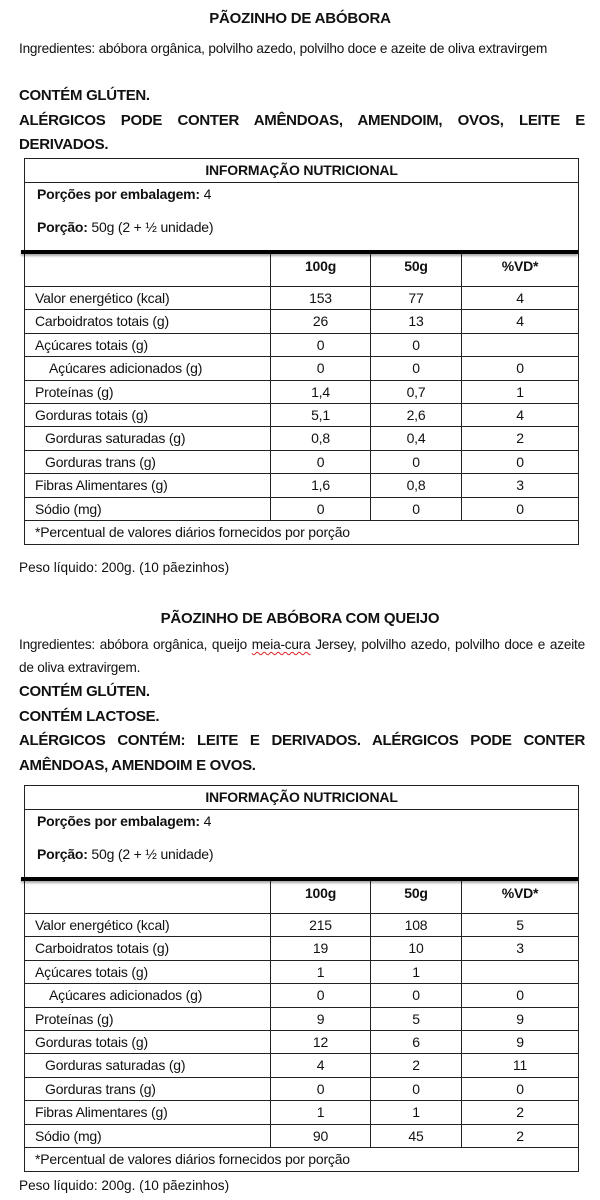  I want to click on table-row: Gorduras totais (g) 5,1 2,6 4, so click(301, 414).